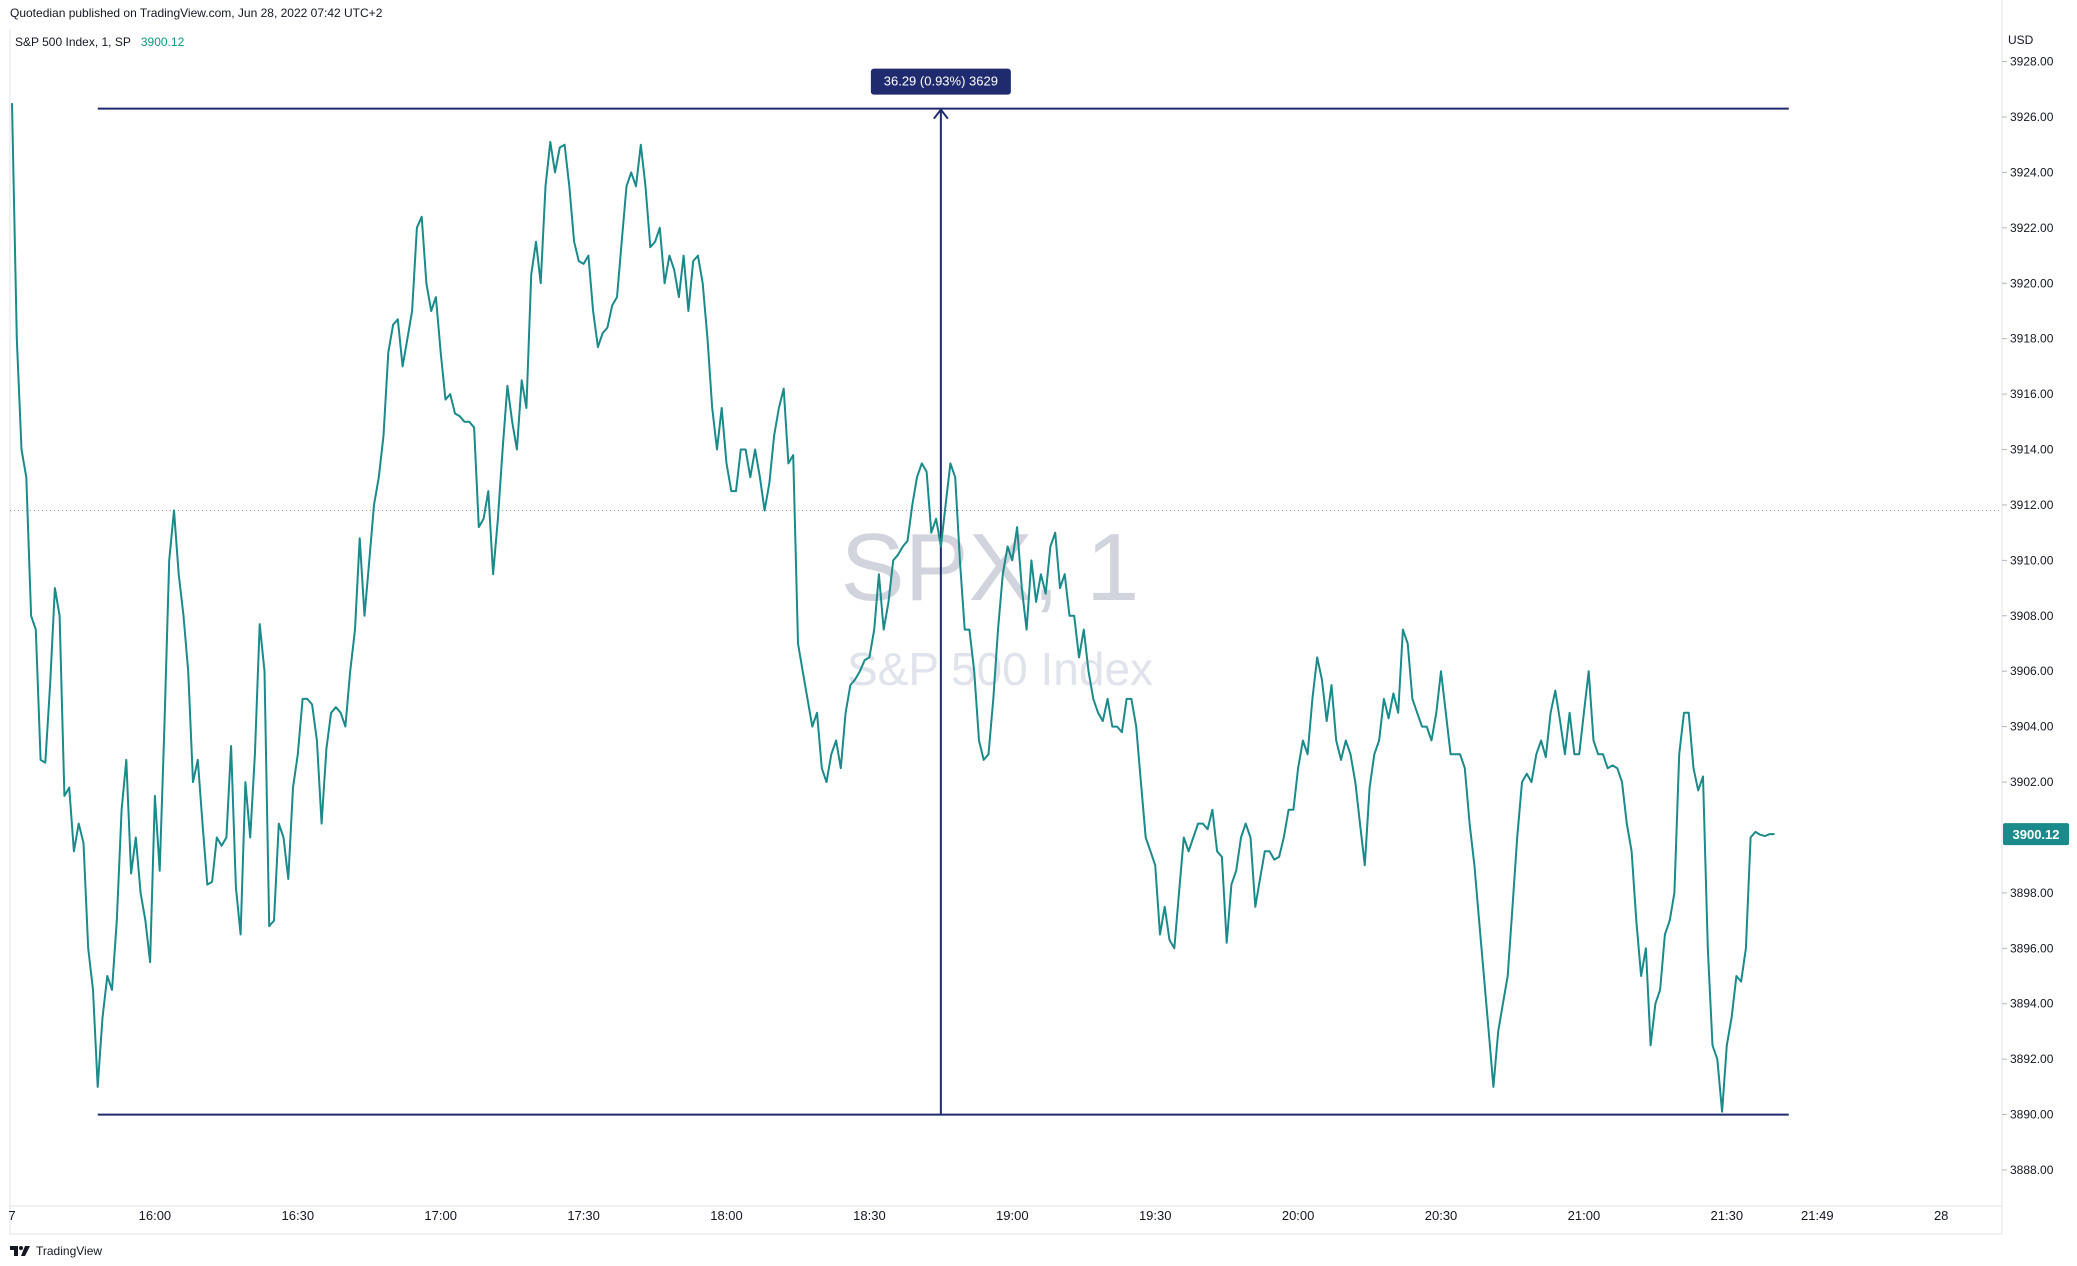 This screenshot has height=1266, width=2077. I want to click on measure-label-box, so click(940, 81).